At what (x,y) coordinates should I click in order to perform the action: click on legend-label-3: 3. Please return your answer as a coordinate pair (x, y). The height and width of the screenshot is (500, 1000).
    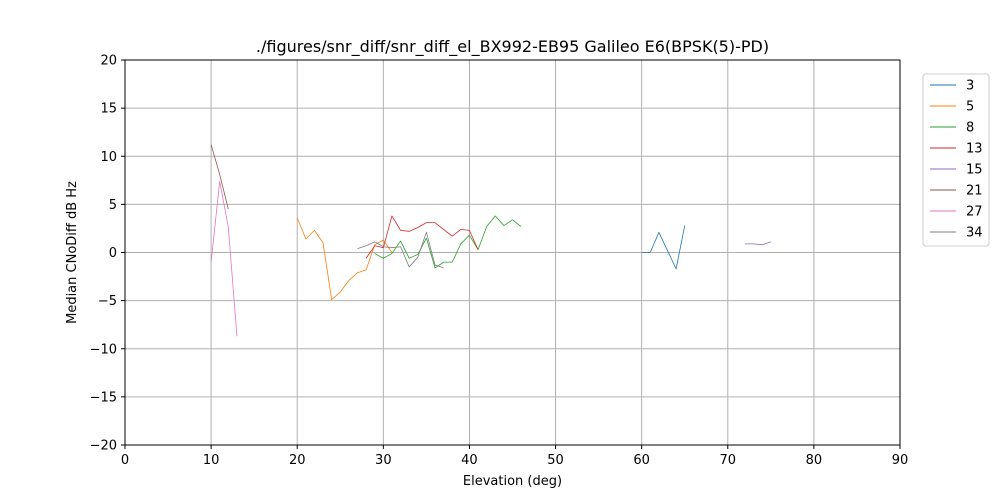
    Looking at the image, I should click on (970, 86).